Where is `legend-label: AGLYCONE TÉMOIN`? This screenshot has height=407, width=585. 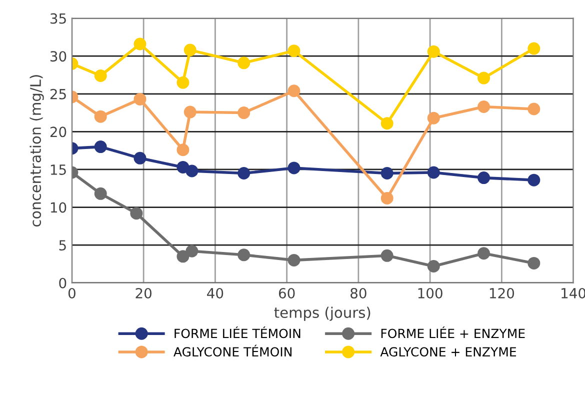
legend-label: AGLYCONE TÉMOIN is located at coordinates (233, 350).